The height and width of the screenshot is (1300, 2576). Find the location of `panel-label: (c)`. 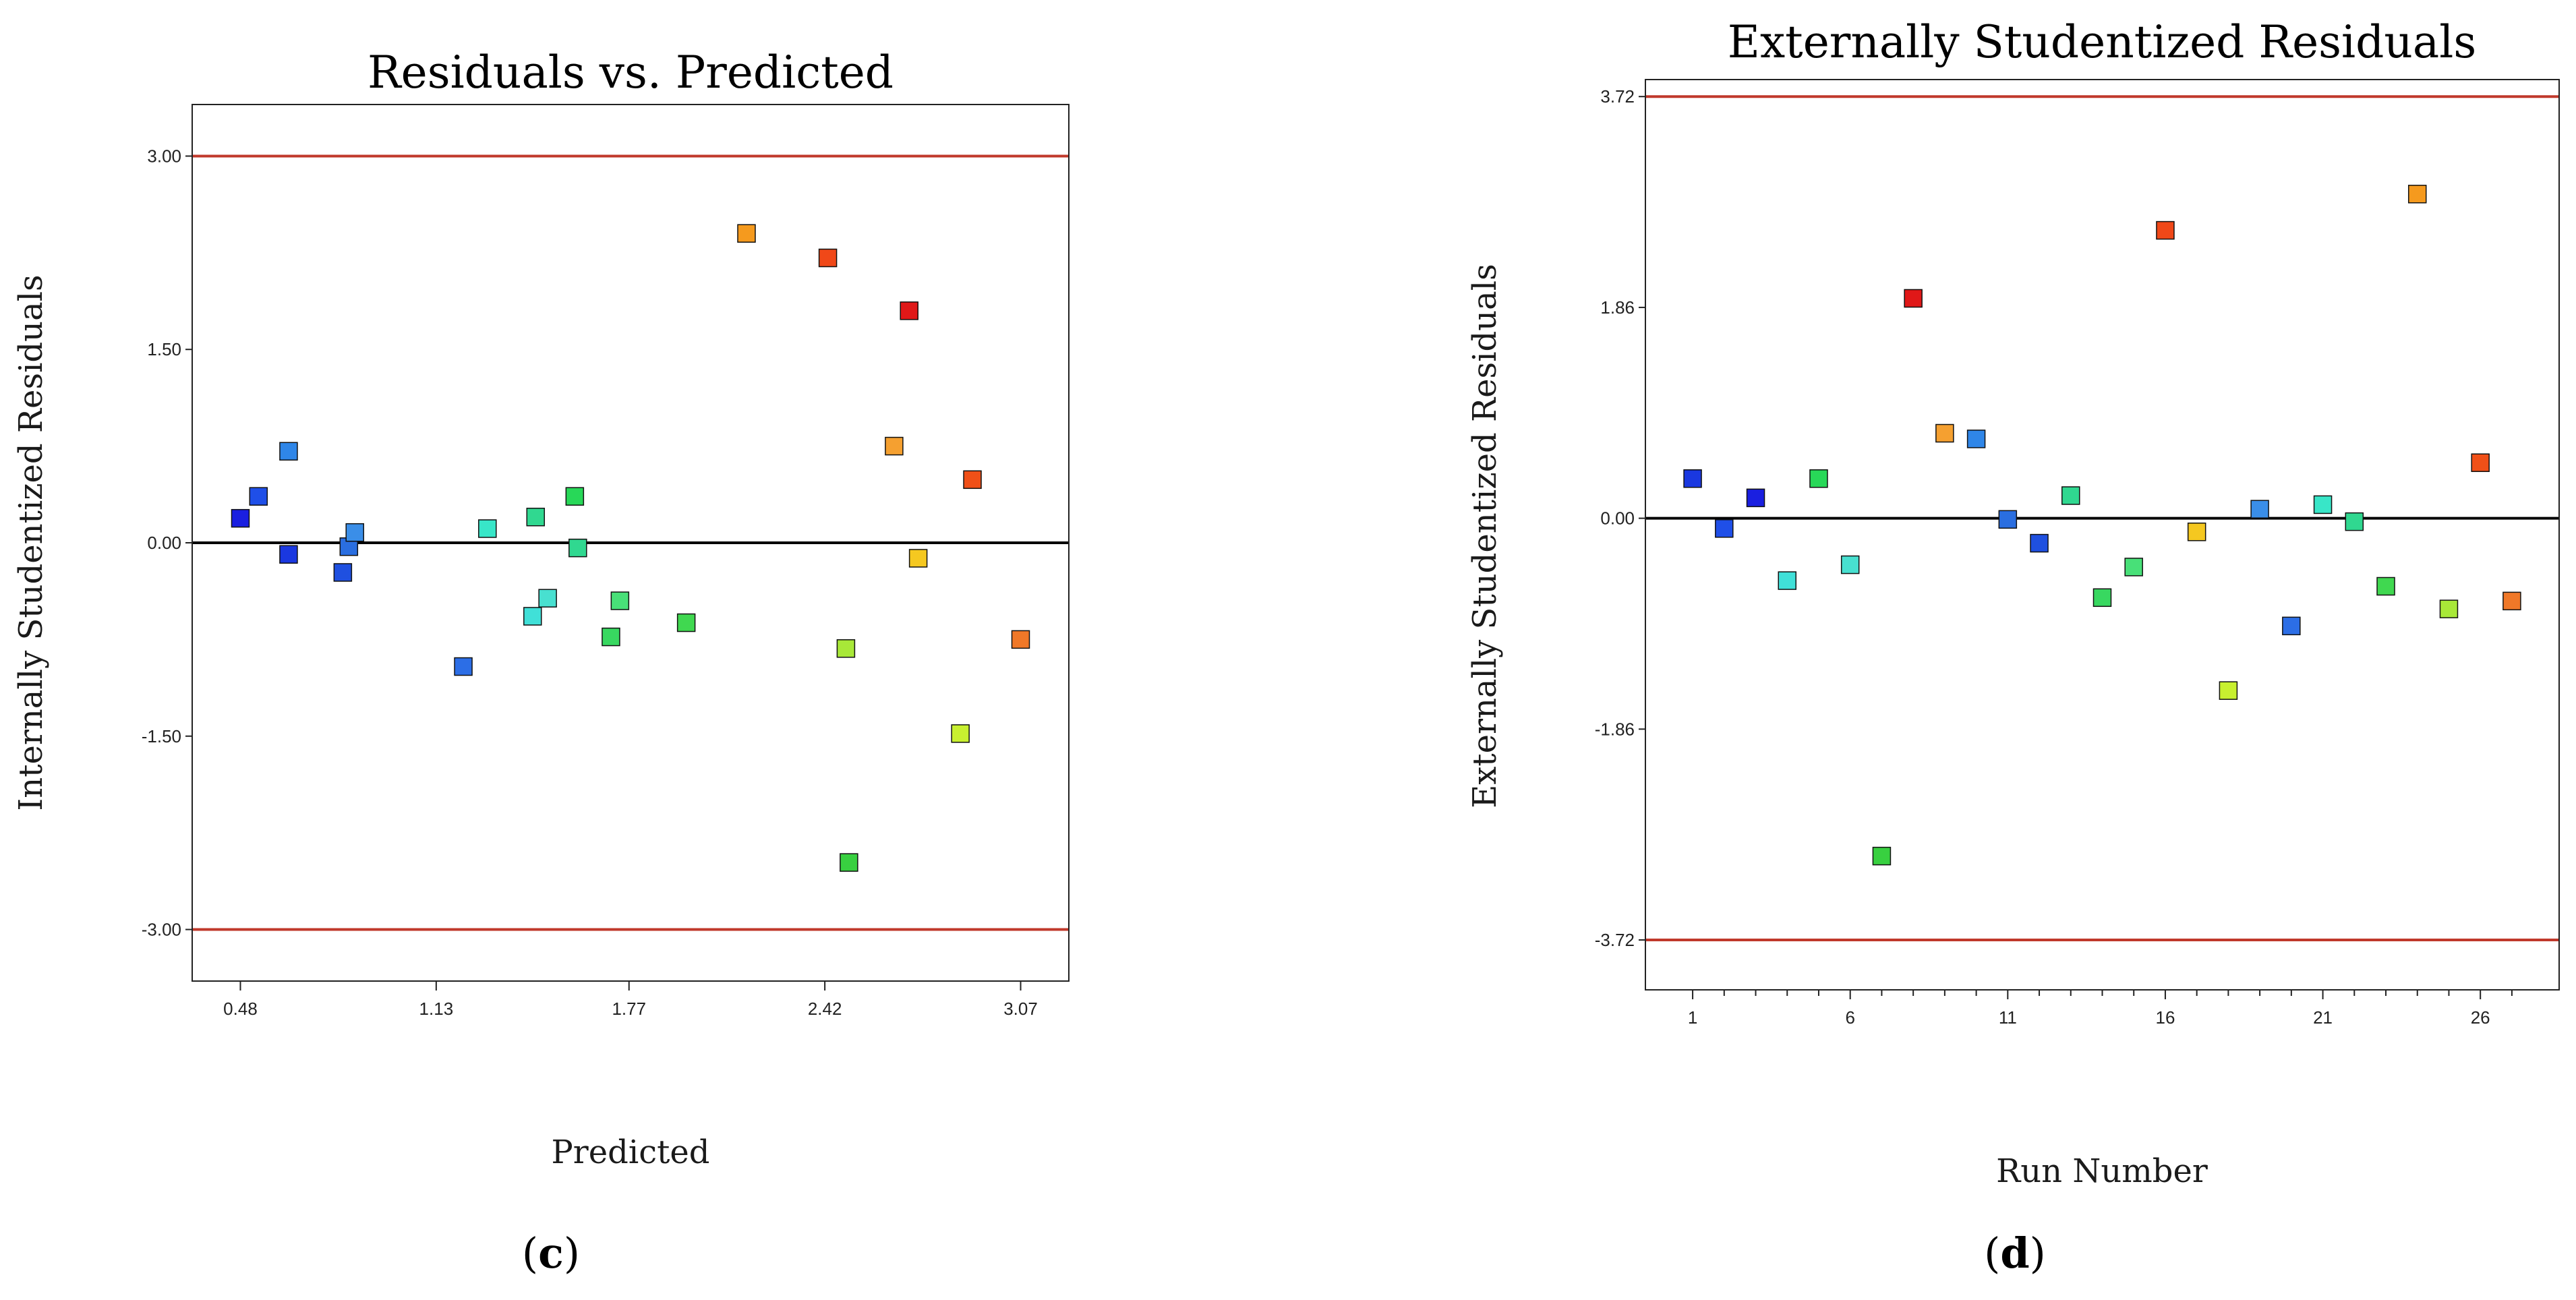

panel-label: (c) is located at coordinates (551, 1254).